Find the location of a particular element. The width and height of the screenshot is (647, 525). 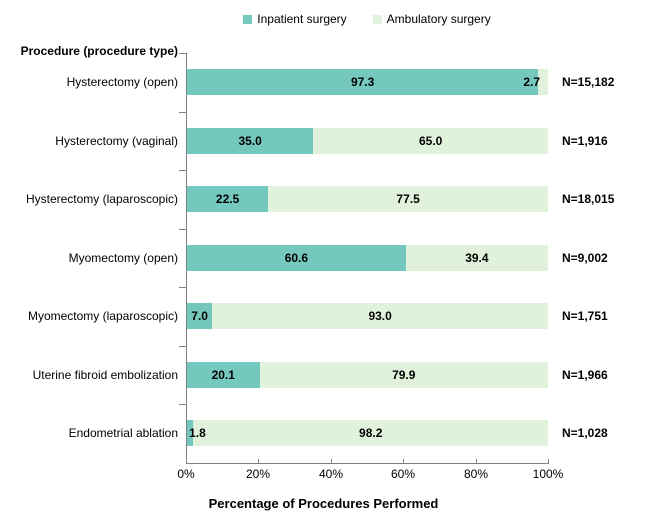

value-label-ambulatory: 93.0 is located at coordinates (380, 316).